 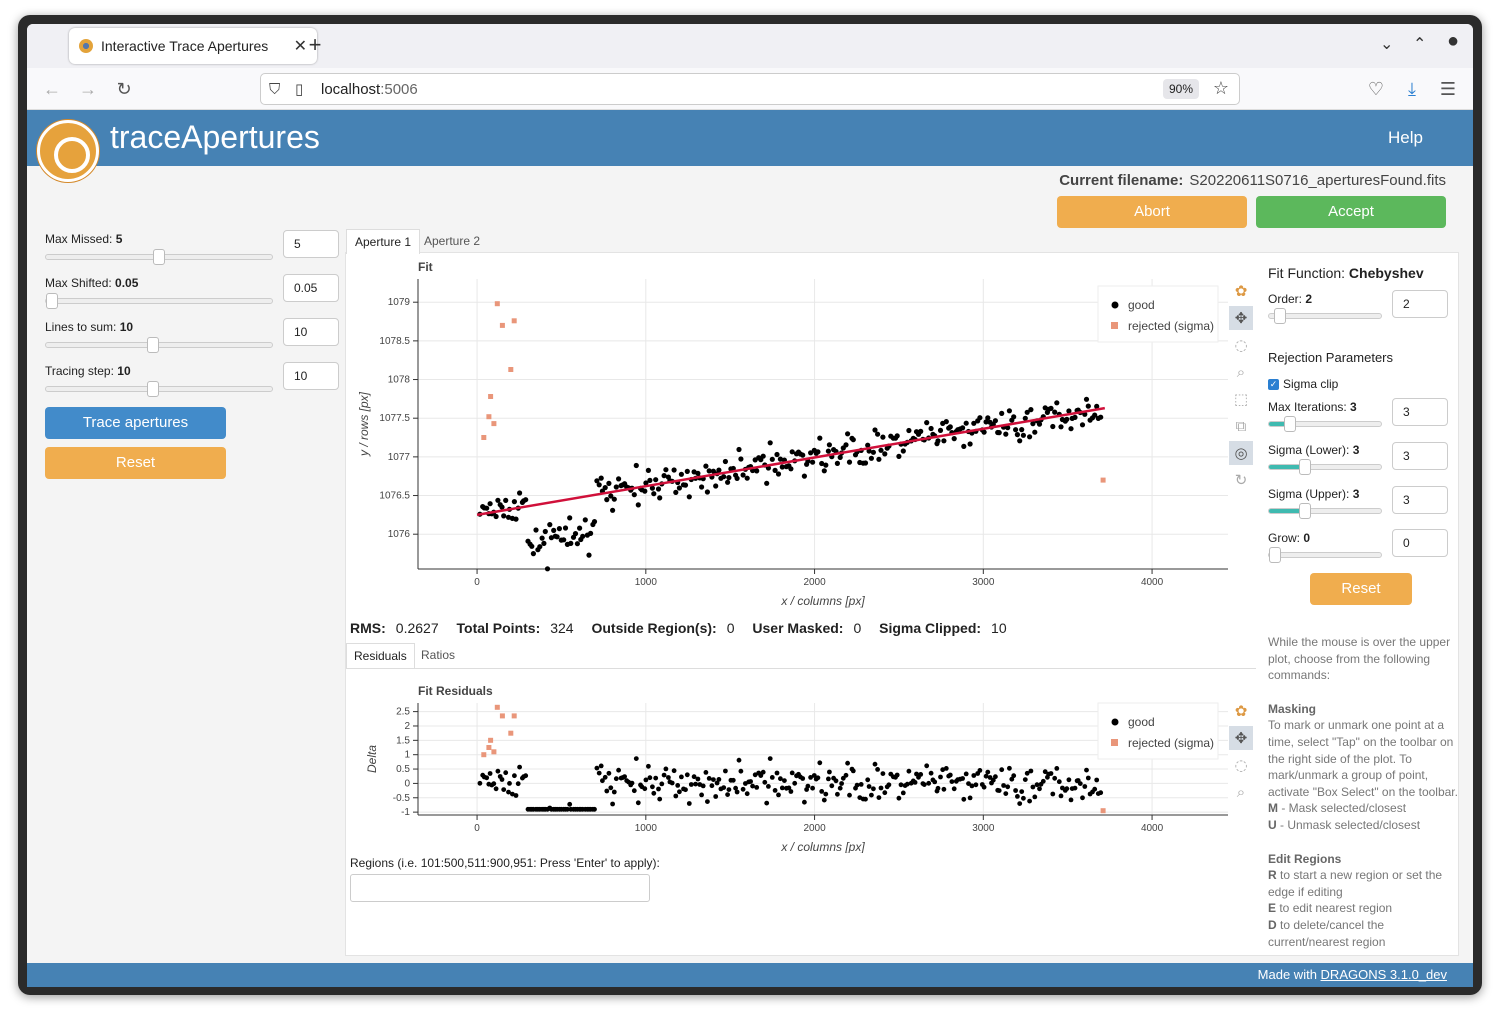 What do you see at coordinates (750, 89) in the screenshot?
I see `url-bar: ⛉ ▯ localhost:5006 90% ☆` at bounding box center [750, 89].